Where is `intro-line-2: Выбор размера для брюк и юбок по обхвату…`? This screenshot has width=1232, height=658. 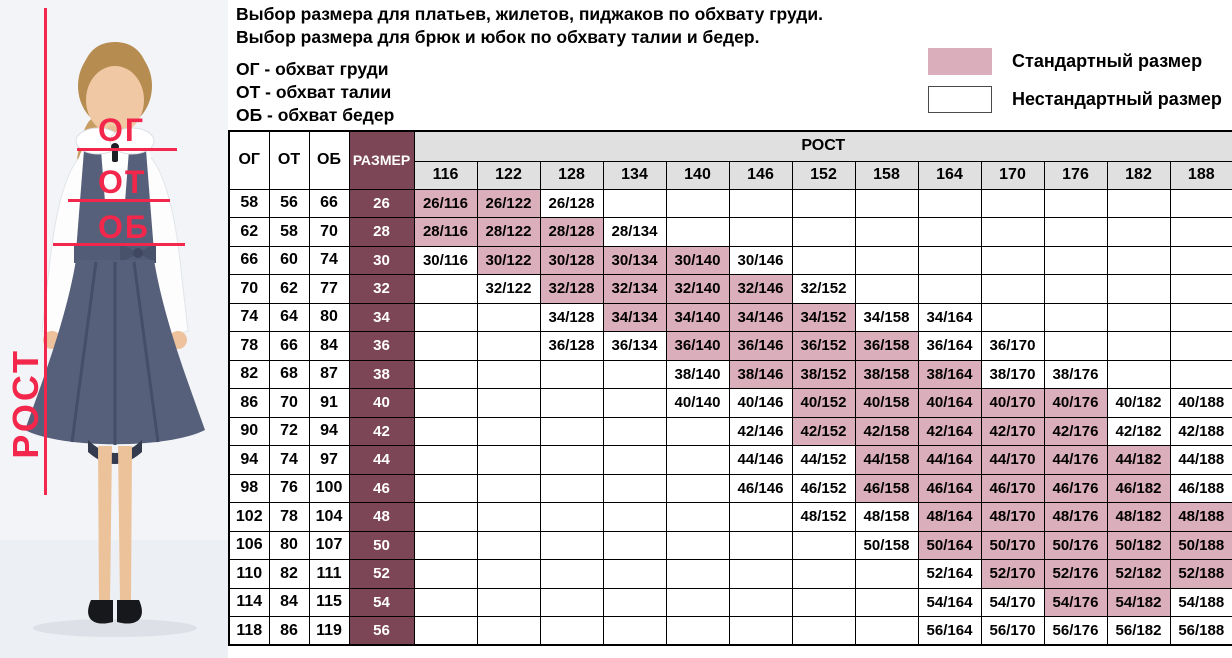
intro-line-2: Выбор размера для брюк и юбок по обхвату… is located at coordinates (498, 37).